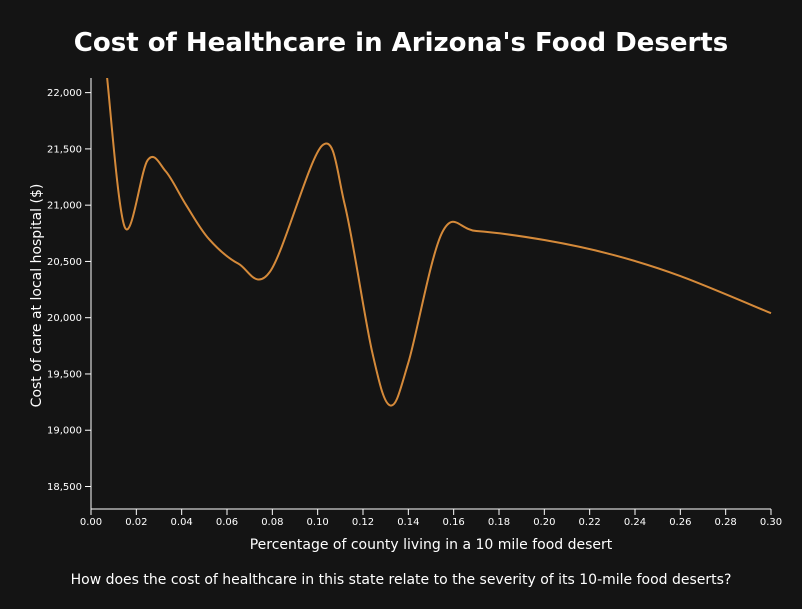  I want to click on y-tick-label: 18,500, so click(64, 487).